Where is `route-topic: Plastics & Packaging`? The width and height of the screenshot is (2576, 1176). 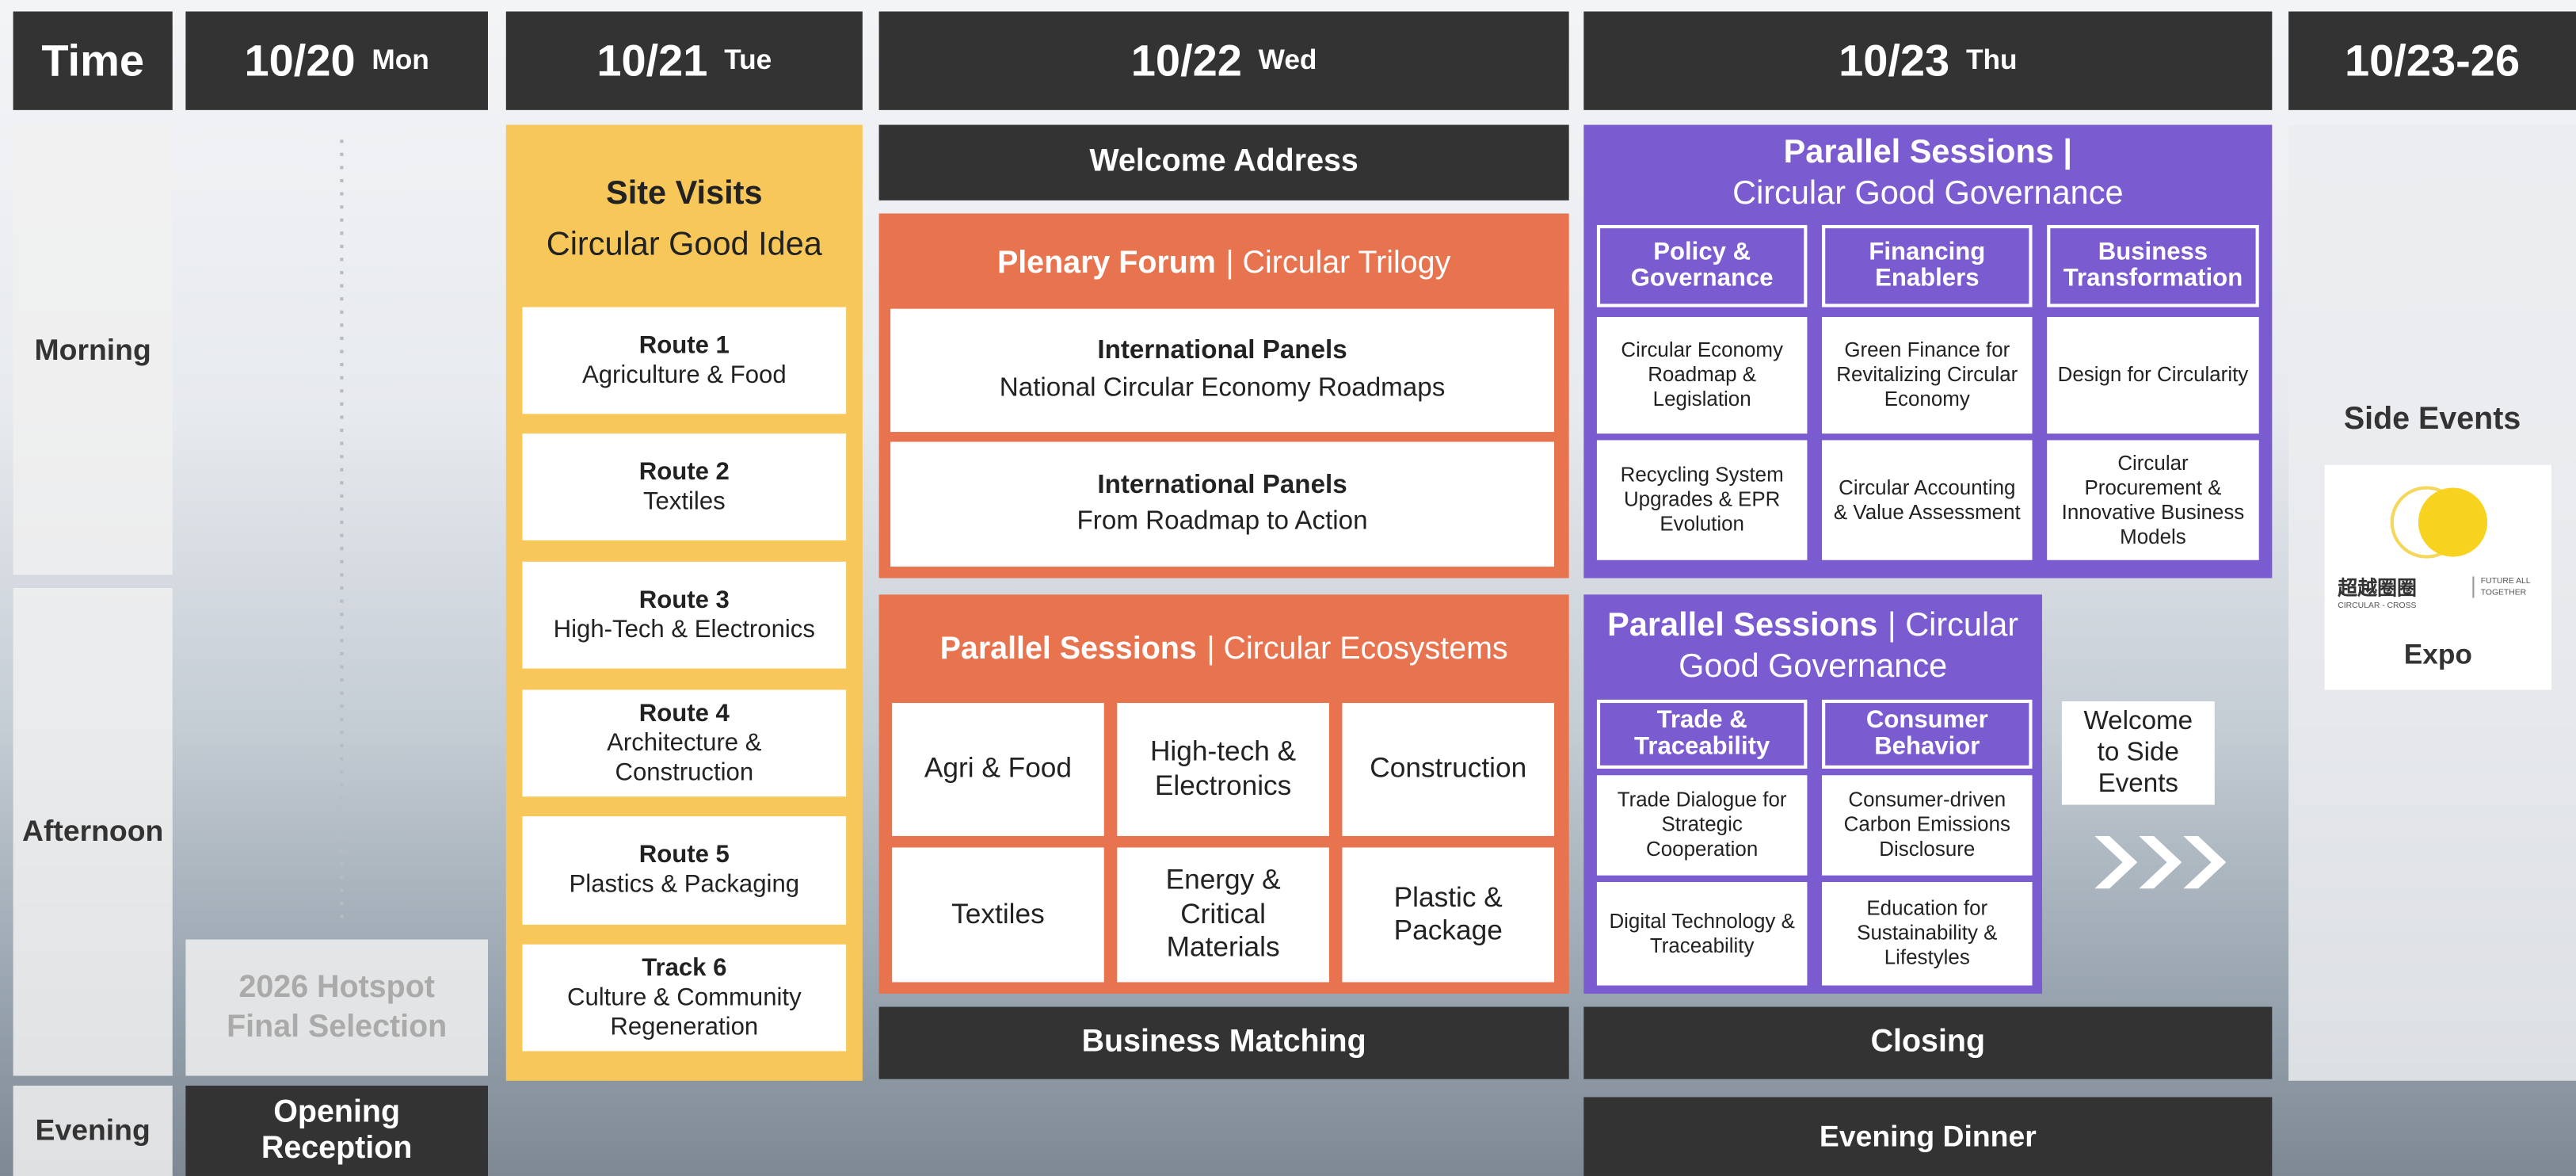 route-topic: Plastics & Packaging is located at coordinates (684, 885).